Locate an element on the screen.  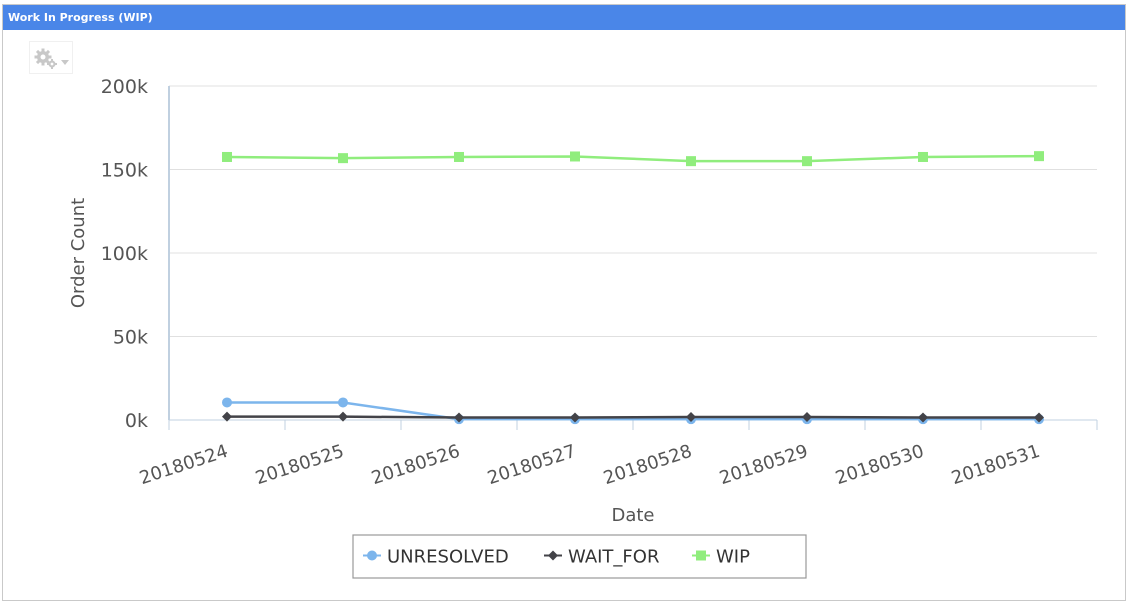
legend-marker-unresolved is located at coordinates (372, 555).